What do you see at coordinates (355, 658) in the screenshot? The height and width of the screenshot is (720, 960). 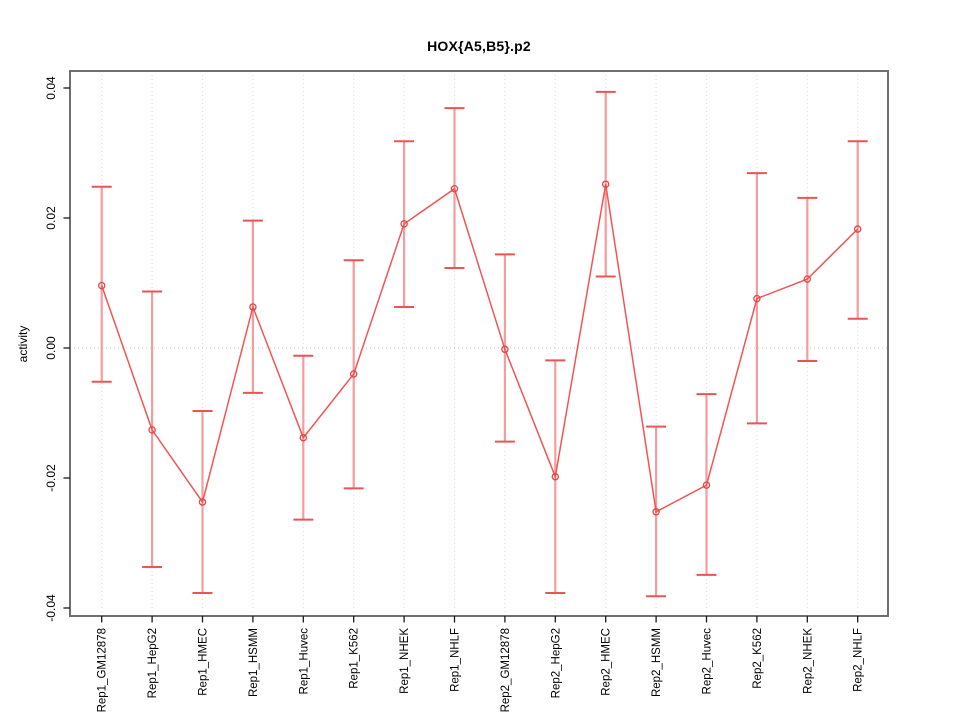 I see `x-tick-label: Rep1_K562` at bounding box center [355, 658].